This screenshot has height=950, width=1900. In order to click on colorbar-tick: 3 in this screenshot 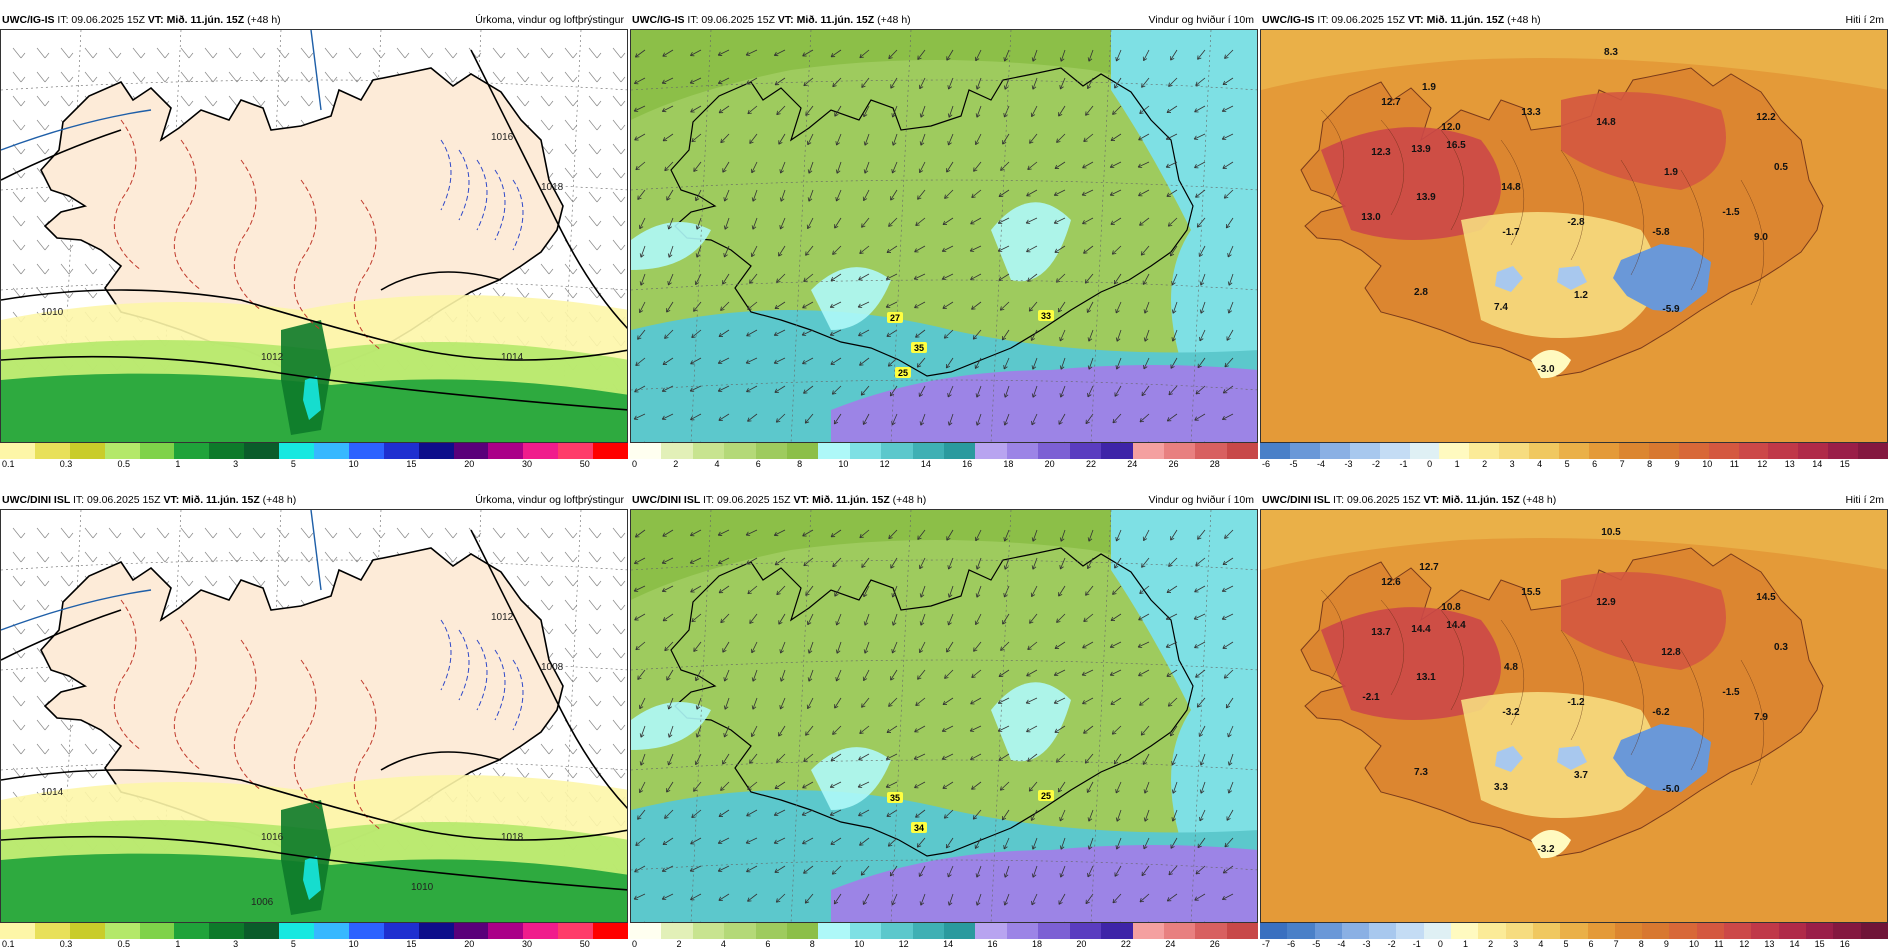, I will do `click(236, 464)`.